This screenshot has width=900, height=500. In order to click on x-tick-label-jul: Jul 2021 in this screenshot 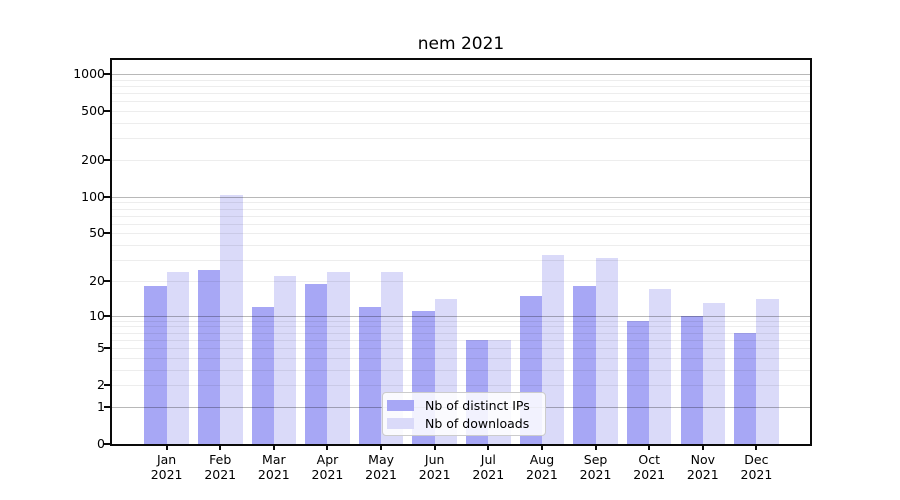, I will do `click(488, 467)`.